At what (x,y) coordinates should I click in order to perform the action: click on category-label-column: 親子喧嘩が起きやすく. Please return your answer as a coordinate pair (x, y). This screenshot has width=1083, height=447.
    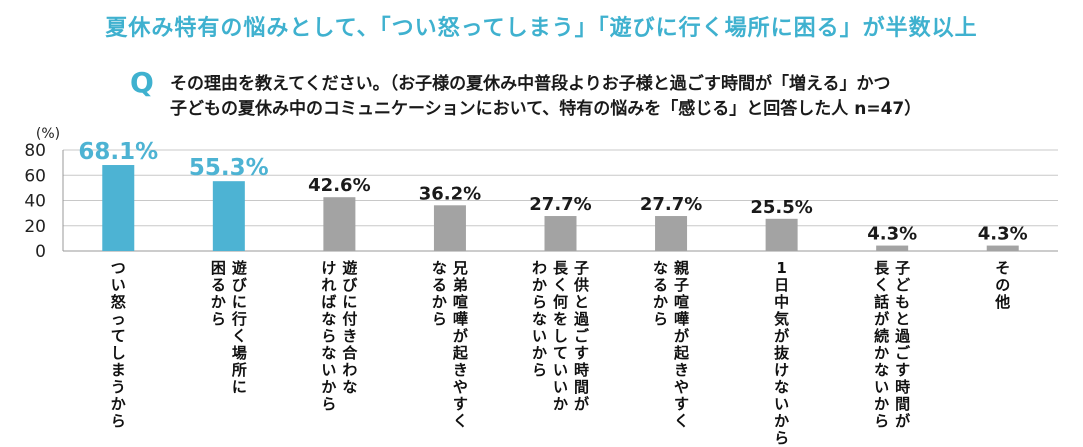
    Looking at the image, I should click on (682, 344).